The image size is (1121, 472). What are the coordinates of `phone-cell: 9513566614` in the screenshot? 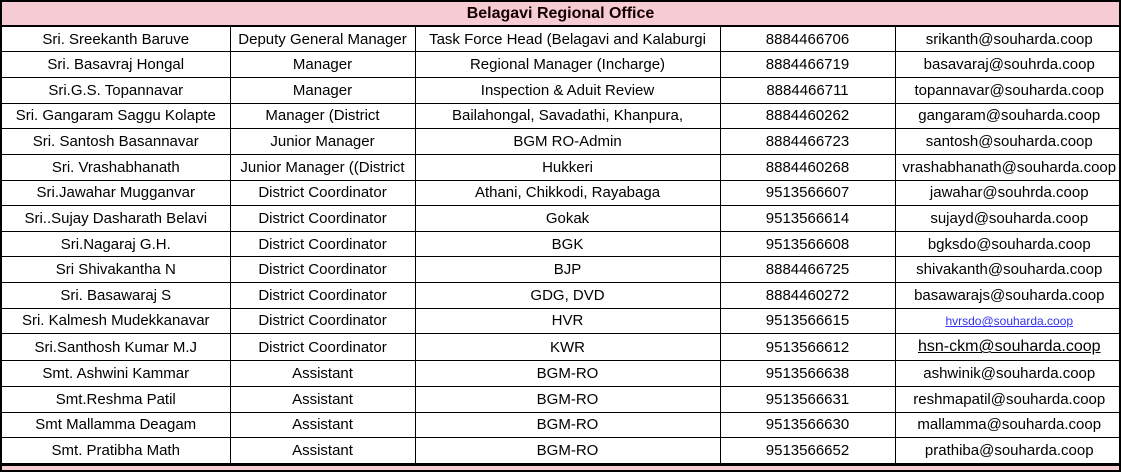 It's located at (807, 218).